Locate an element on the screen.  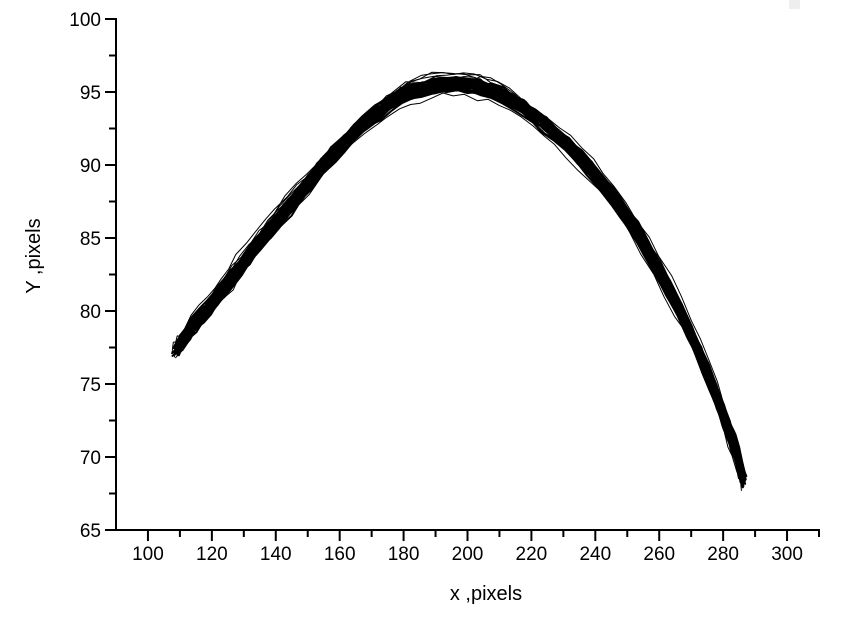
y-tick-label: 70 is located at coordinates (90, 458).